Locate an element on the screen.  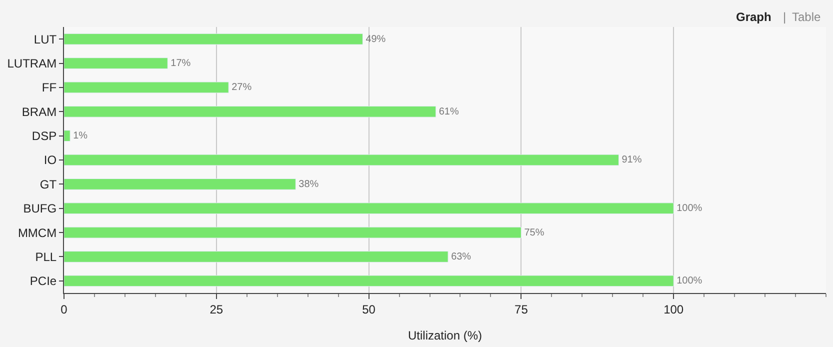
data-label: 1% is located at coordinates (80, 136).